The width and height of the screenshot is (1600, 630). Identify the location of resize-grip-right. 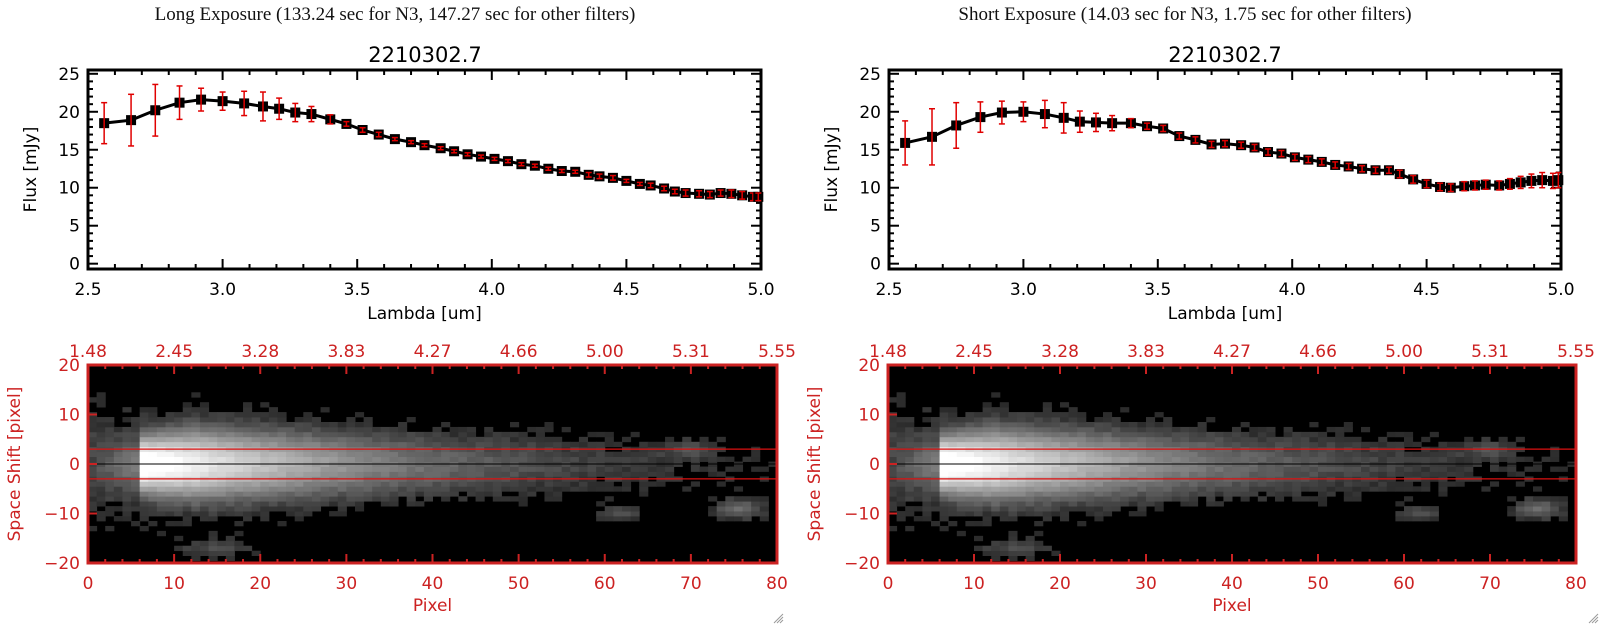
(1593, 618).